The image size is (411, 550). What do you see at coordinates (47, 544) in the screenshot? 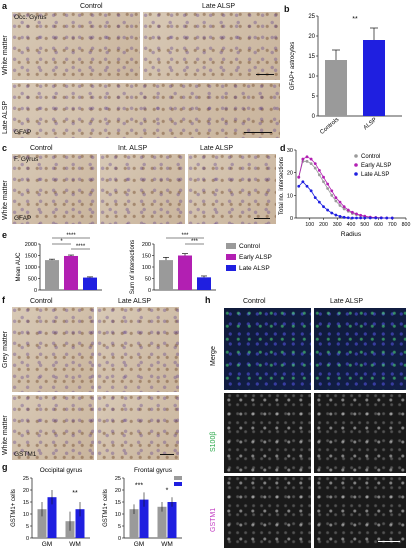
I see `x-tick-label: GM` at bounding box center [47, 544].